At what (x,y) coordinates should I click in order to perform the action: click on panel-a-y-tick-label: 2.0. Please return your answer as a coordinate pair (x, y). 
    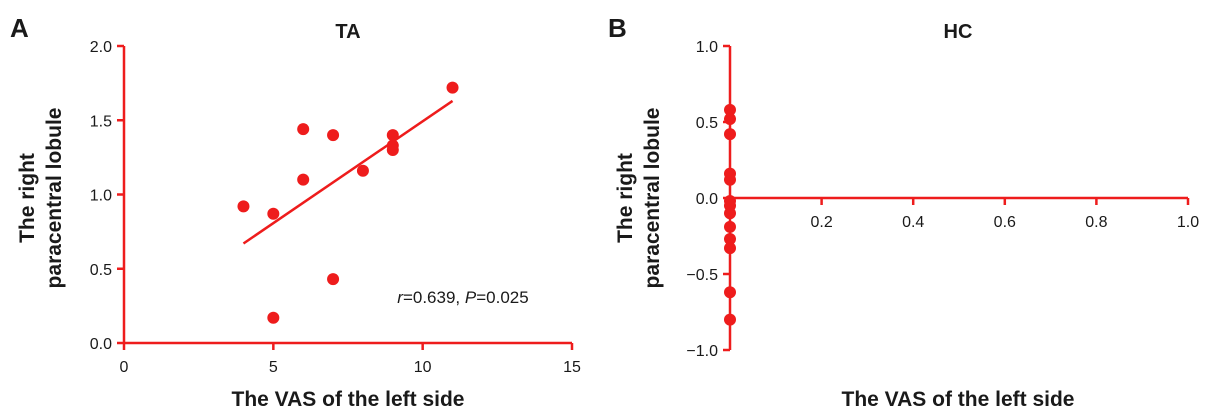
    Looking at the image, I should click on (101, 47).